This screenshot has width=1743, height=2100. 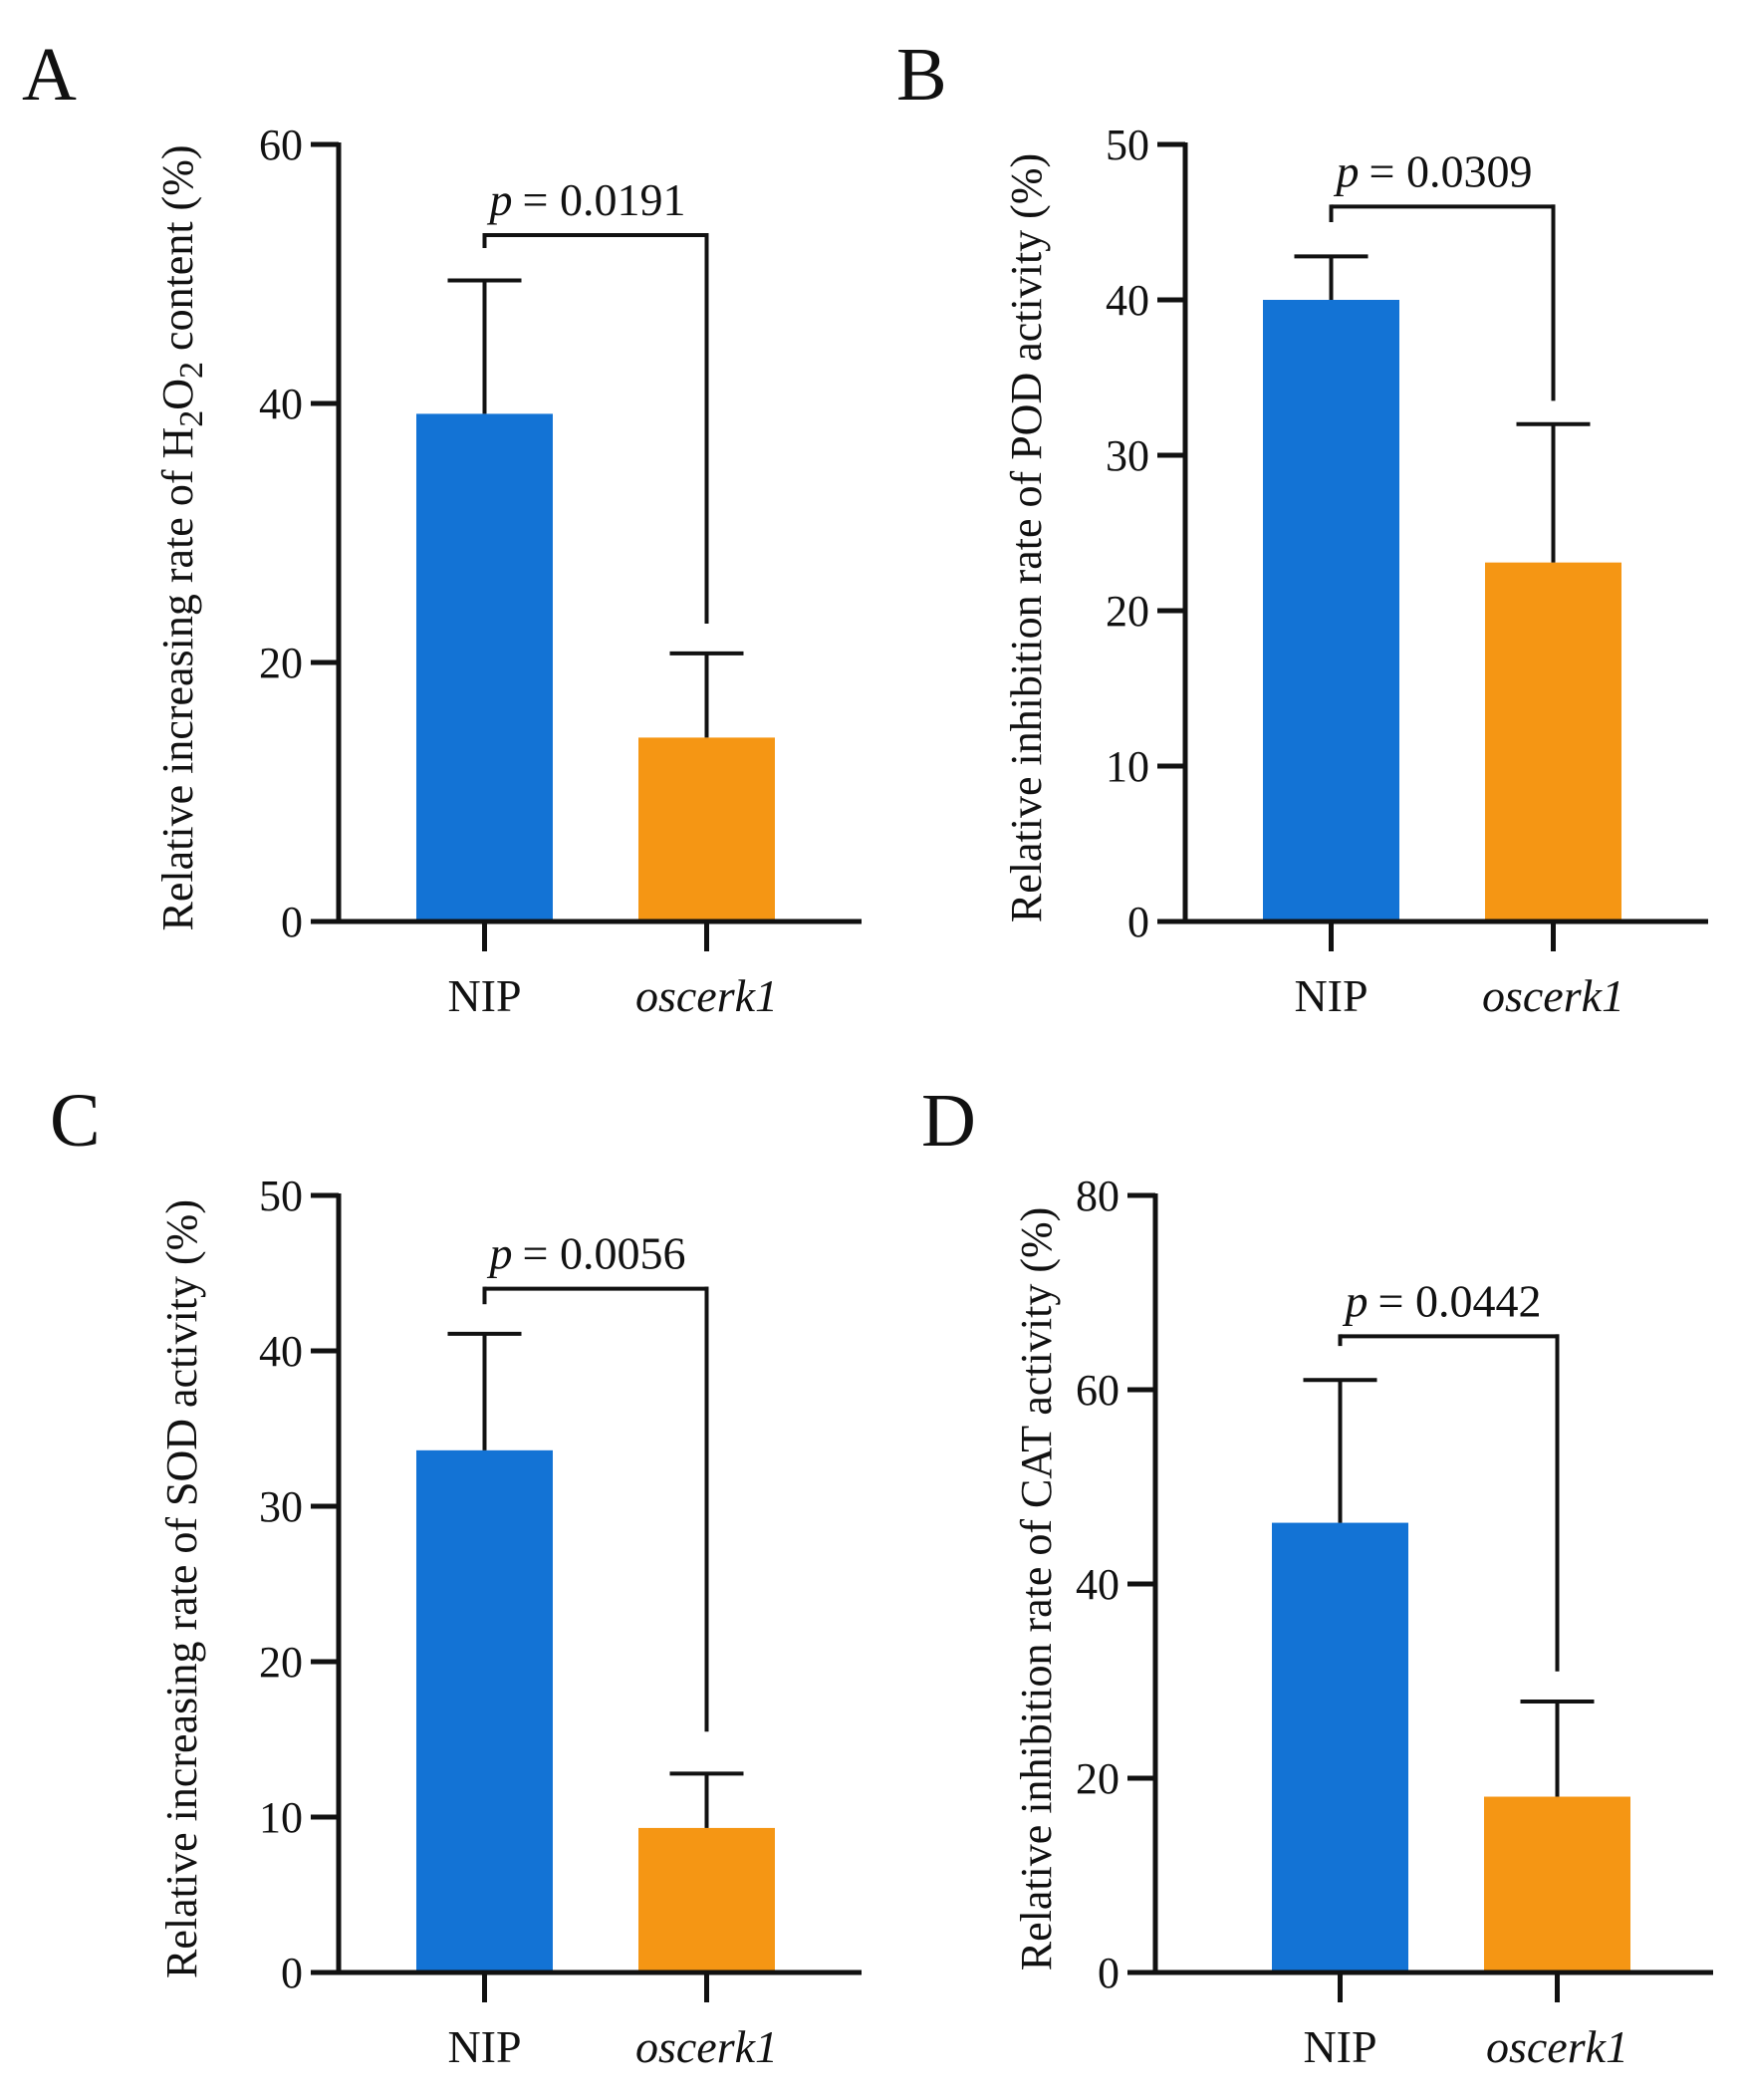 I want to click on p-value-text: = 0.0442, so click(x=1460, y=1300).